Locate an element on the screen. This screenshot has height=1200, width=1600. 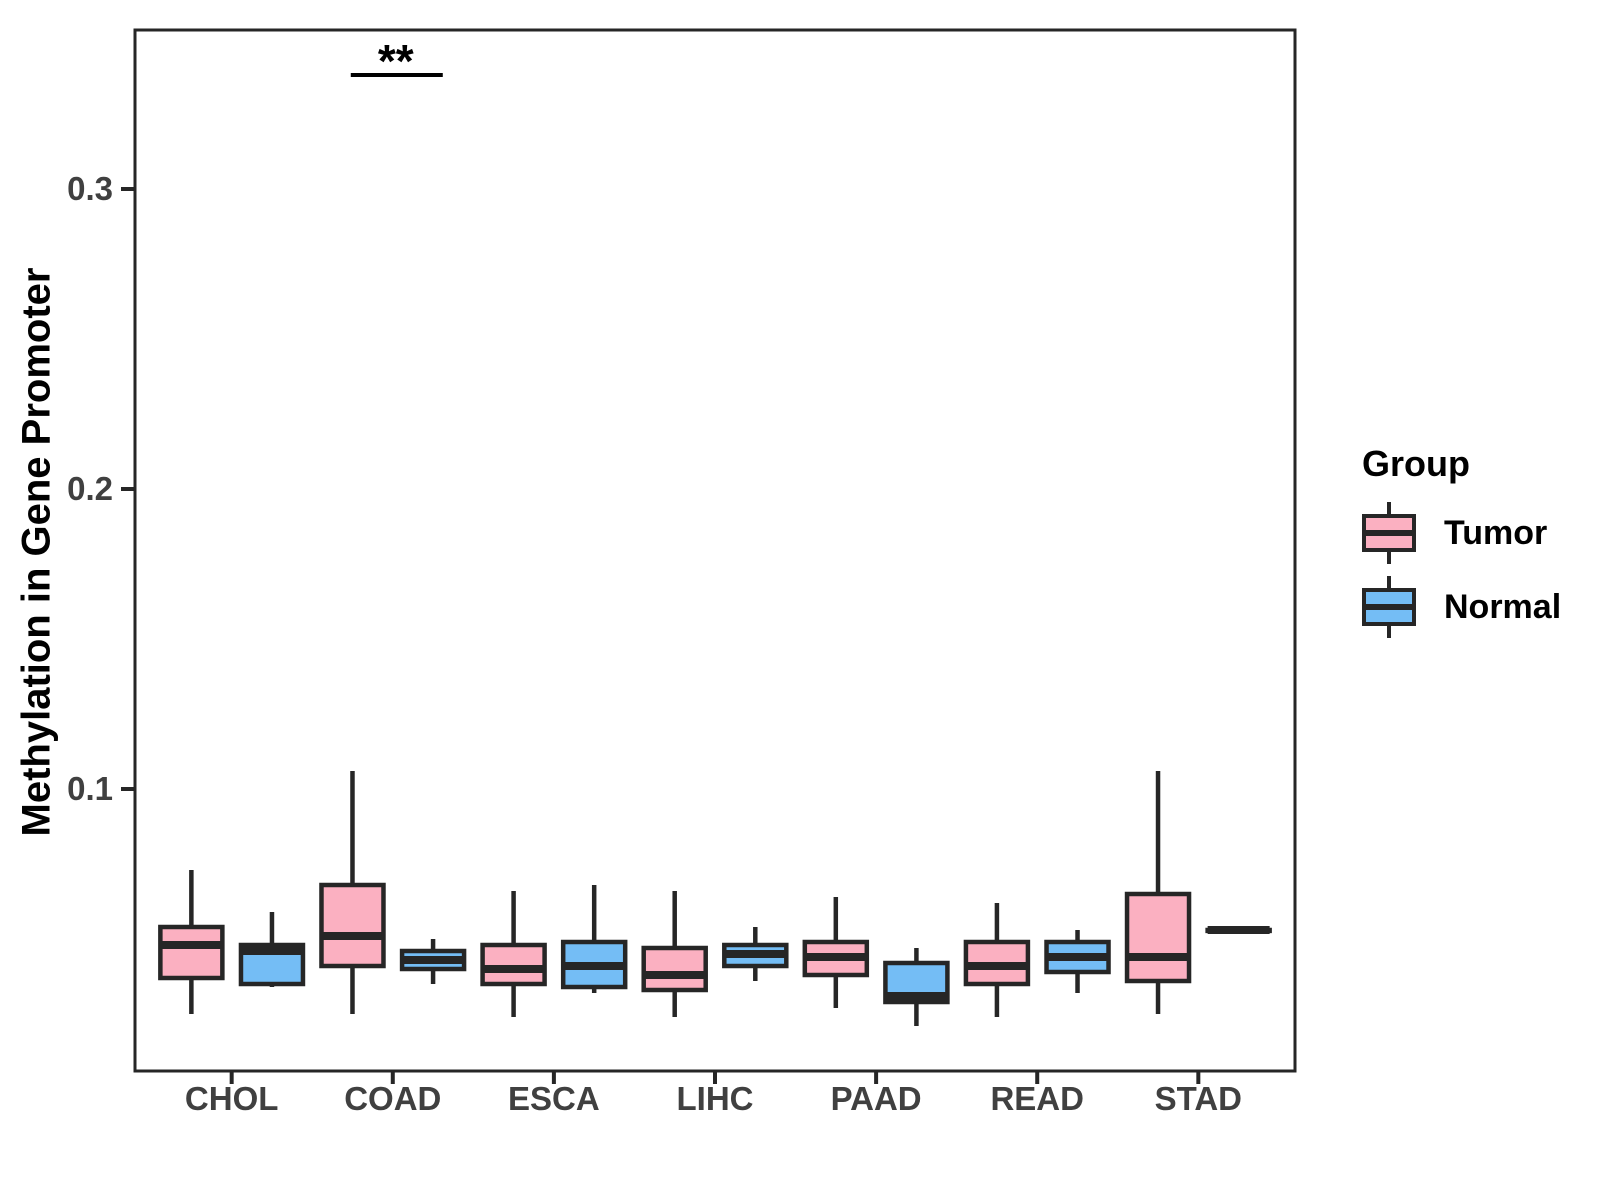
y-tick-label: 0.3 is located at coordinates (90, 188).